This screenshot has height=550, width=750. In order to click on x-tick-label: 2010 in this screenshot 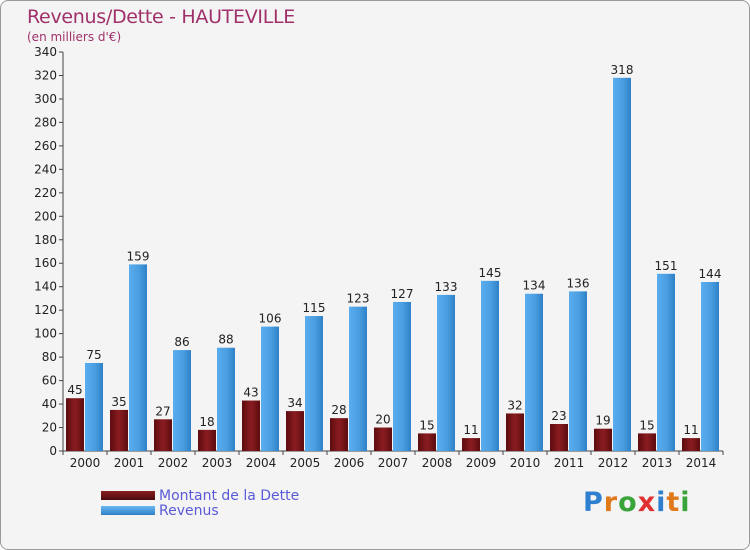, I will do `click(525, 463)`.